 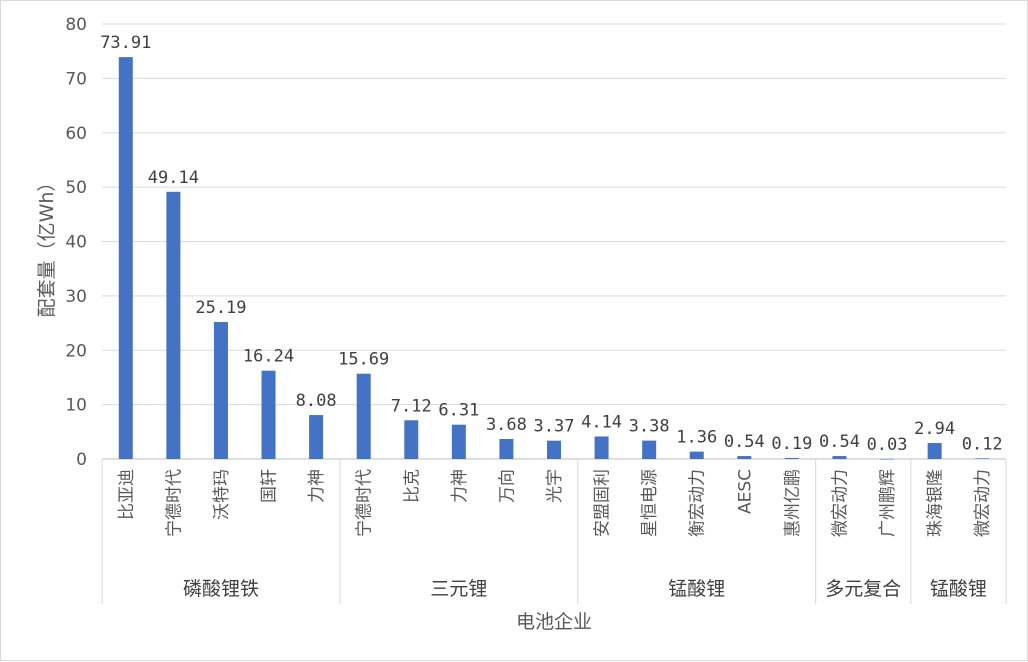 I want to click on x-axis-title: 电池企业, so click(x=554, y=622).